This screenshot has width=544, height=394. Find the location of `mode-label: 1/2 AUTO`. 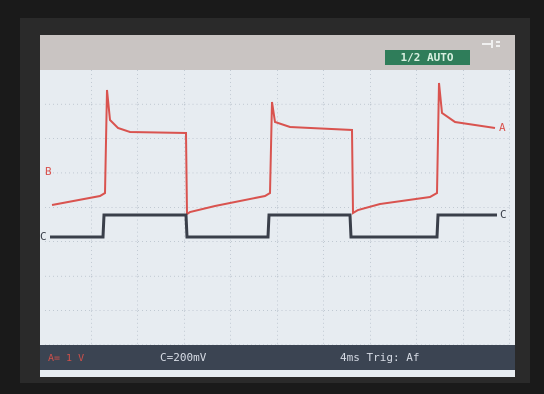

mode-label: 1/2 AUTO is located at coordinates (427, 57).